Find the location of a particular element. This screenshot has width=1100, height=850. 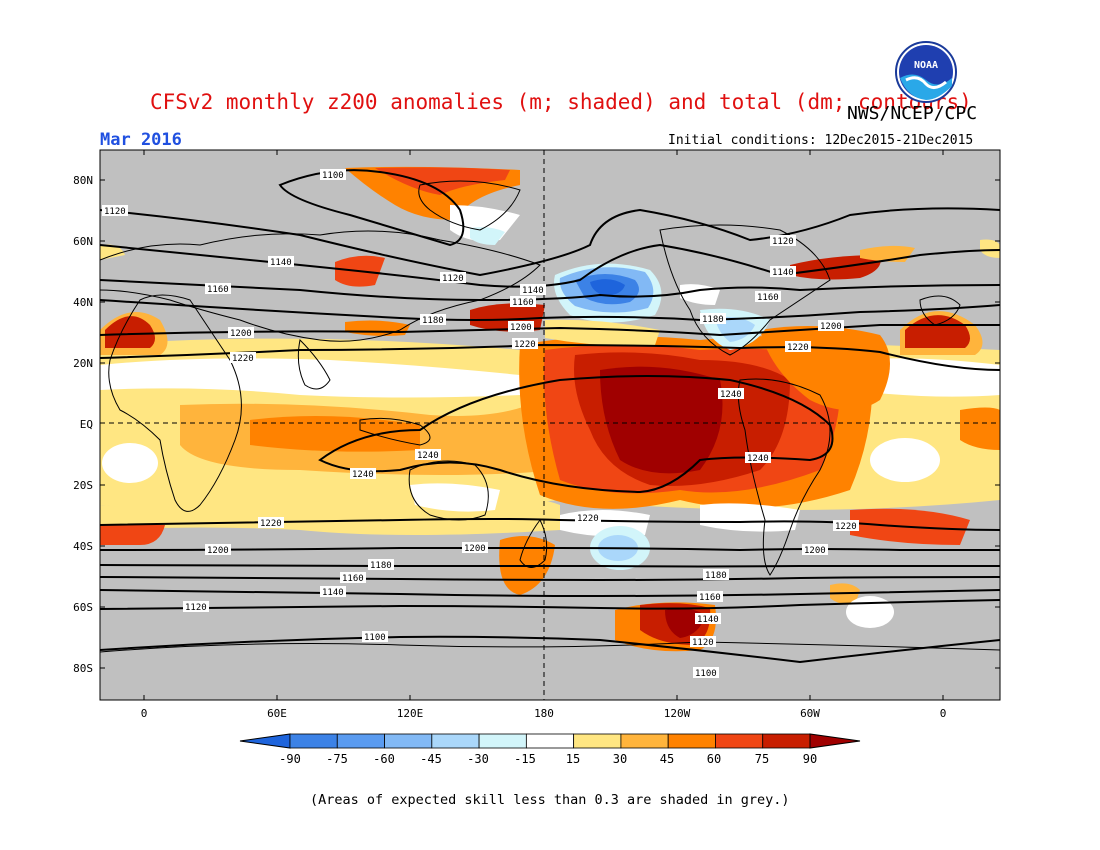

lat-label: 20S is located at coordinates (83, 485).